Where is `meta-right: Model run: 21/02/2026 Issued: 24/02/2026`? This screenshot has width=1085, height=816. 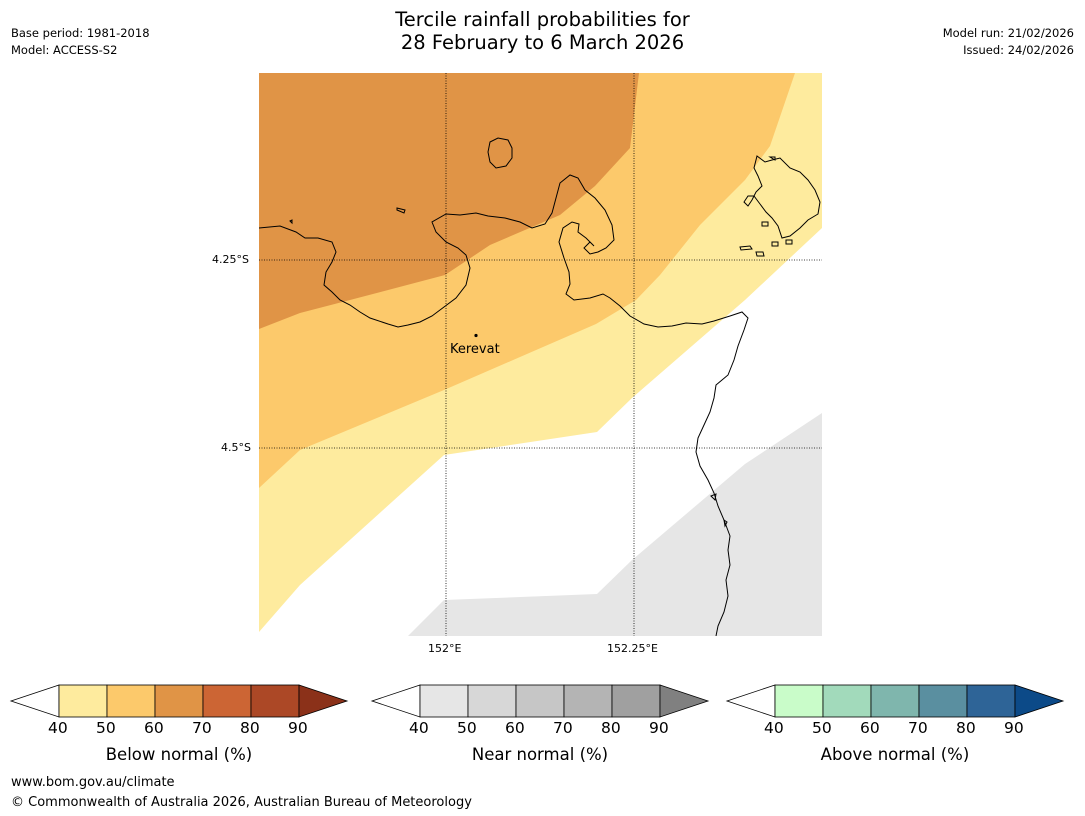 meta-right: Model run: 21/02/2026 Issued: 24/02/2026 is located at coordinates (1008, 42).